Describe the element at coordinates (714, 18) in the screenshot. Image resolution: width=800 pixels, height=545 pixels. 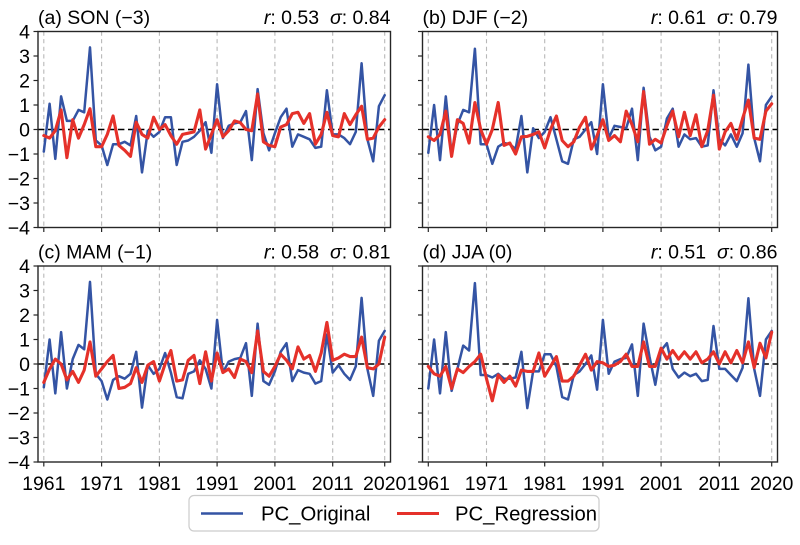
I see `svg-text: r: 0.61 σ: 0.79` at that location.